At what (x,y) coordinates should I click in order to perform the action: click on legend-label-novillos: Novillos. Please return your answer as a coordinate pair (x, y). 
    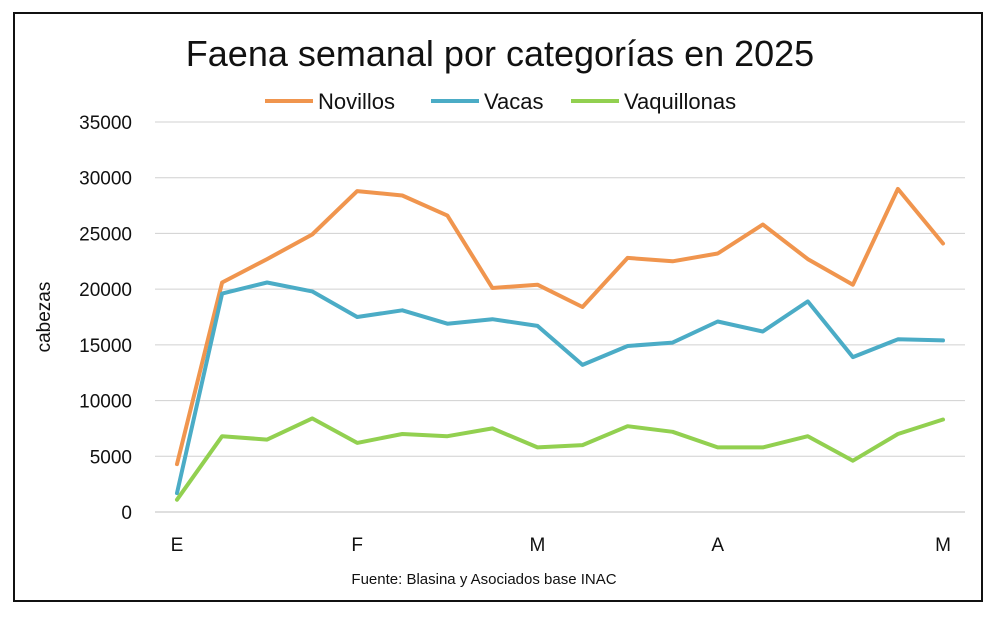
    Looking at the image, I should click on (356, 101).